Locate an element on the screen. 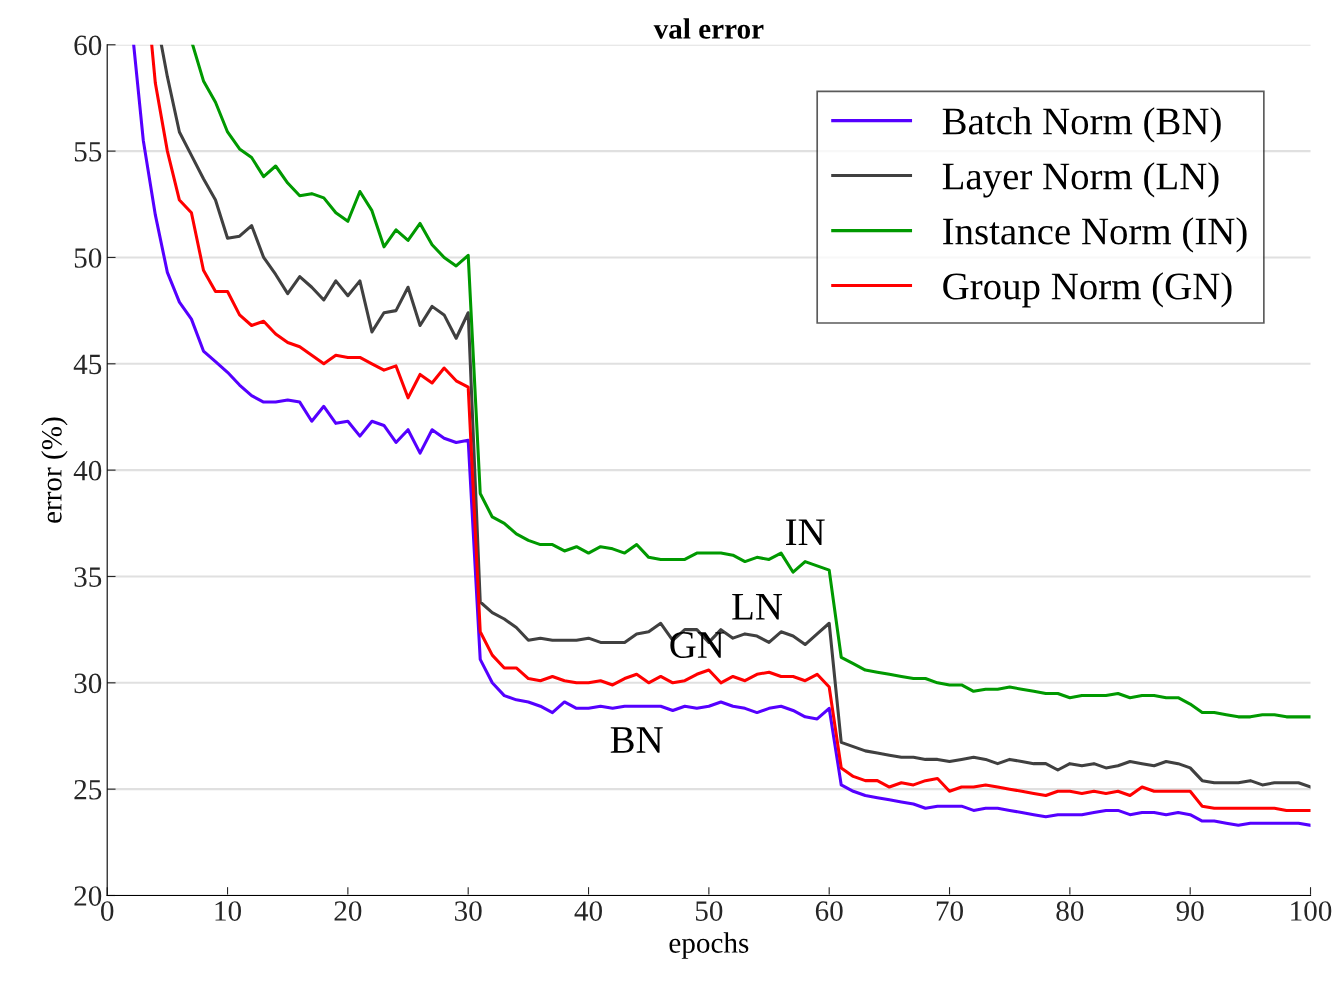 The width and height of the screenshot is (1340, 995). annotation: BN is located at coordinates (636, 740).